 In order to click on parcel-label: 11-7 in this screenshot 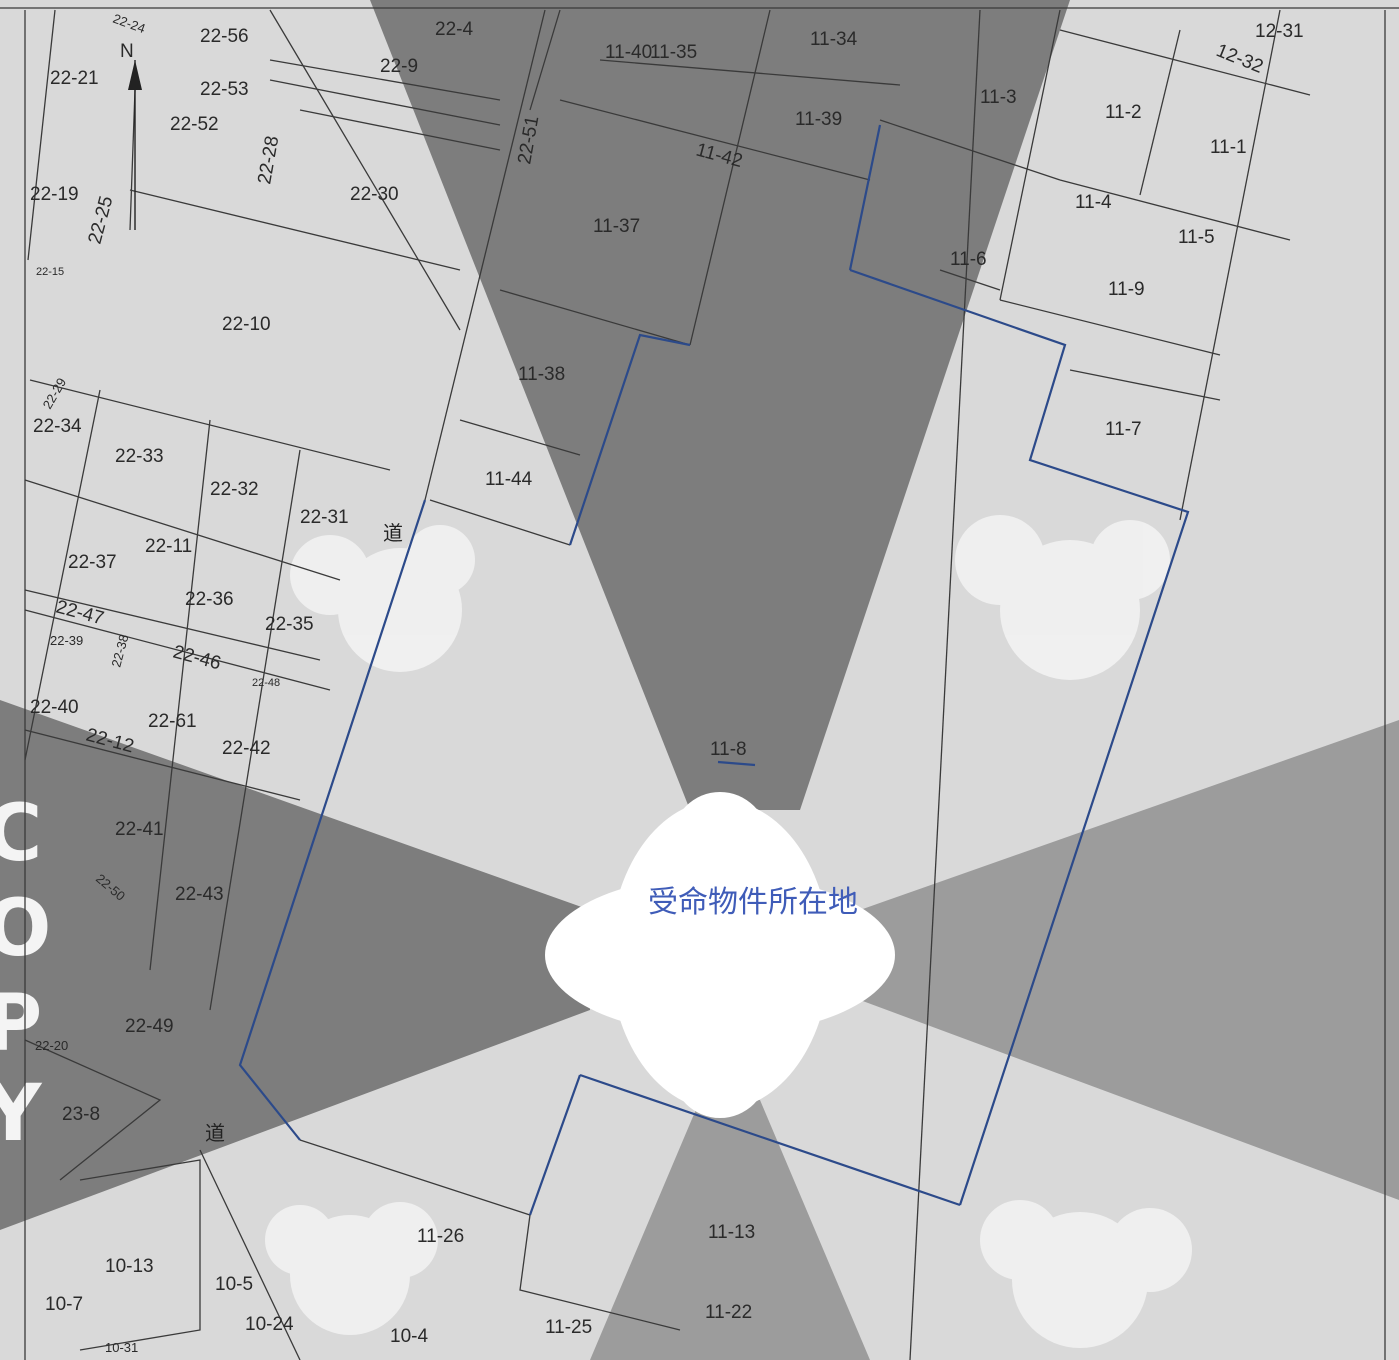, I will do `click(1123, 429)`.